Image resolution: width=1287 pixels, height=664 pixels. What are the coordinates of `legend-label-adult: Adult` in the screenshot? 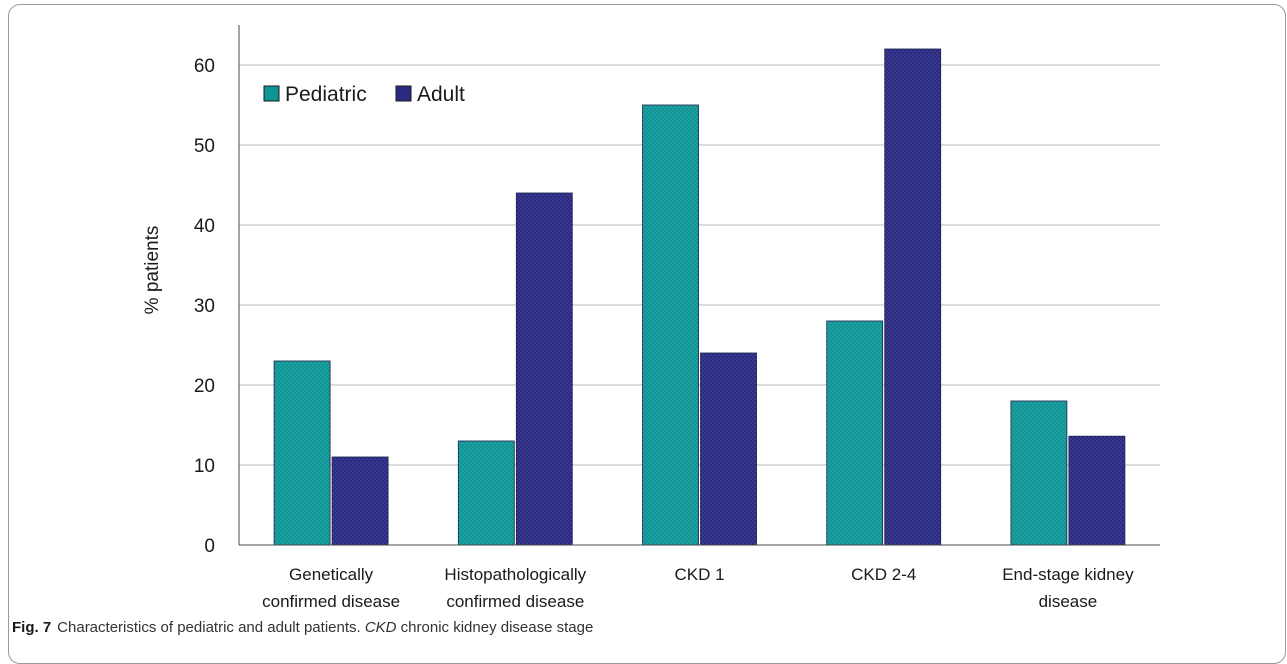 It's located at (441, 94).